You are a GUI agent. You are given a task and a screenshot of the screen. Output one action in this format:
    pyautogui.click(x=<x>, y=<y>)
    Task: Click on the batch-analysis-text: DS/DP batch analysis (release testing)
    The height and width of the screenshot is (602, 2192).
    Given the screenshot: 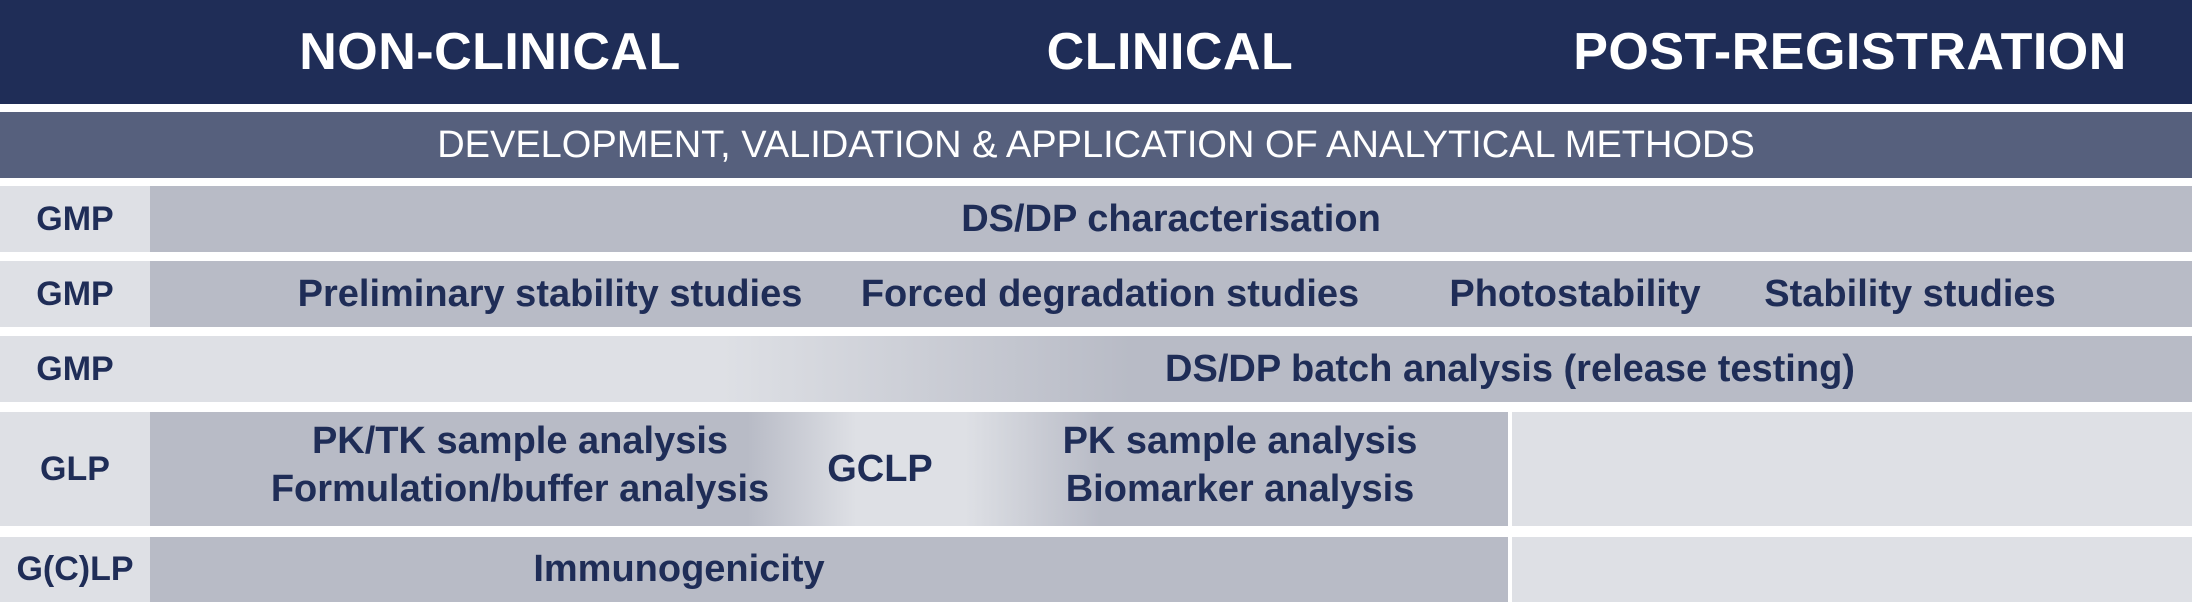 What is the action you would take?
    pyautogui.click(x=1510, y=368)
    